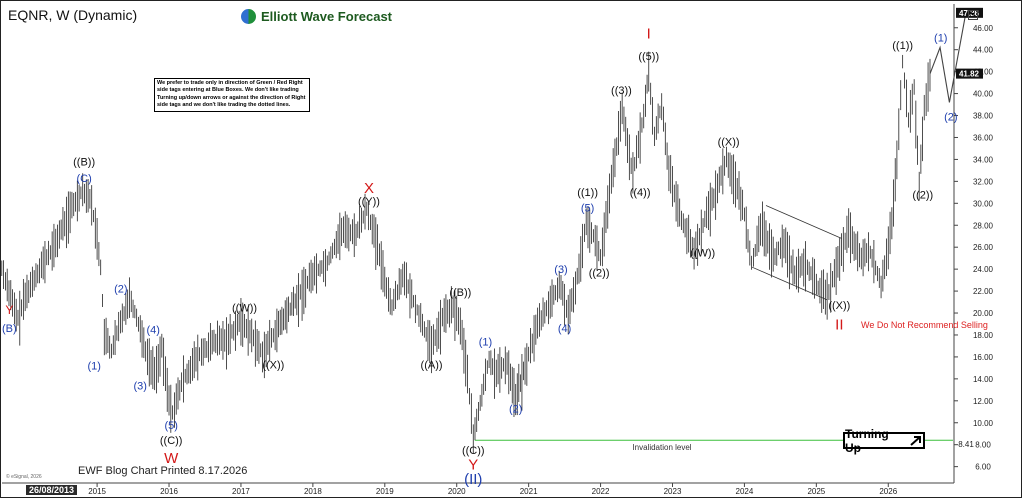 The height and width of the screenshot is (500, 1024). What do you see at coordinates (661, 447) in the screenshot?
I see `invalidation-label: Invalidation level` at bounding box center [661, 447].